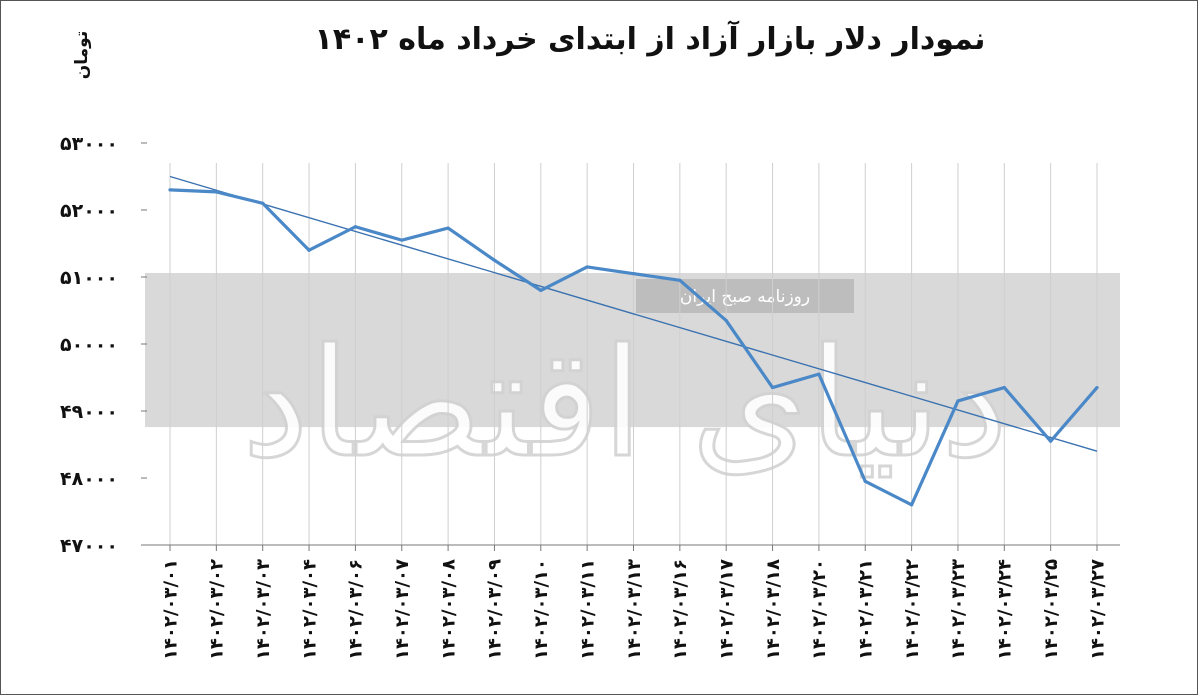 This screenshot has width=1200, height=697. I want to click on x-tick-label: ۱۴۰۲/۰۳/۰۲, so click(217, 609).